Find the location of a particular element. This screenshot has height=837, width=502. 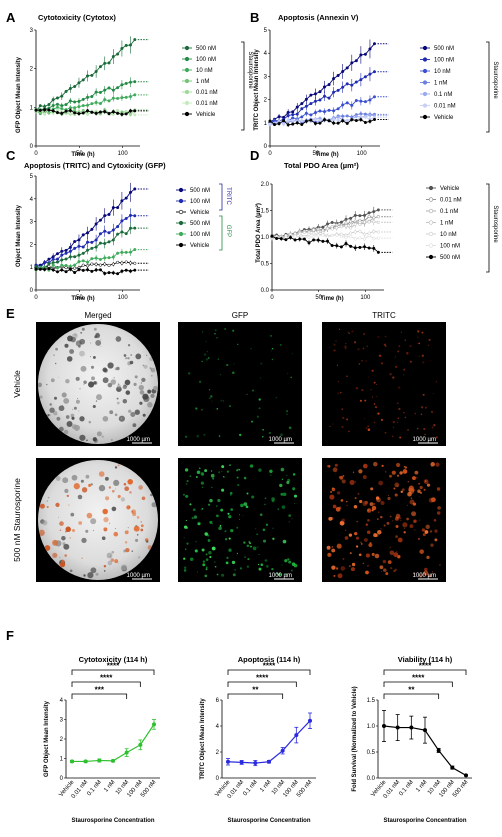

panel-d-bracket-label: Staurosporine is located at coordinates (495, 224).